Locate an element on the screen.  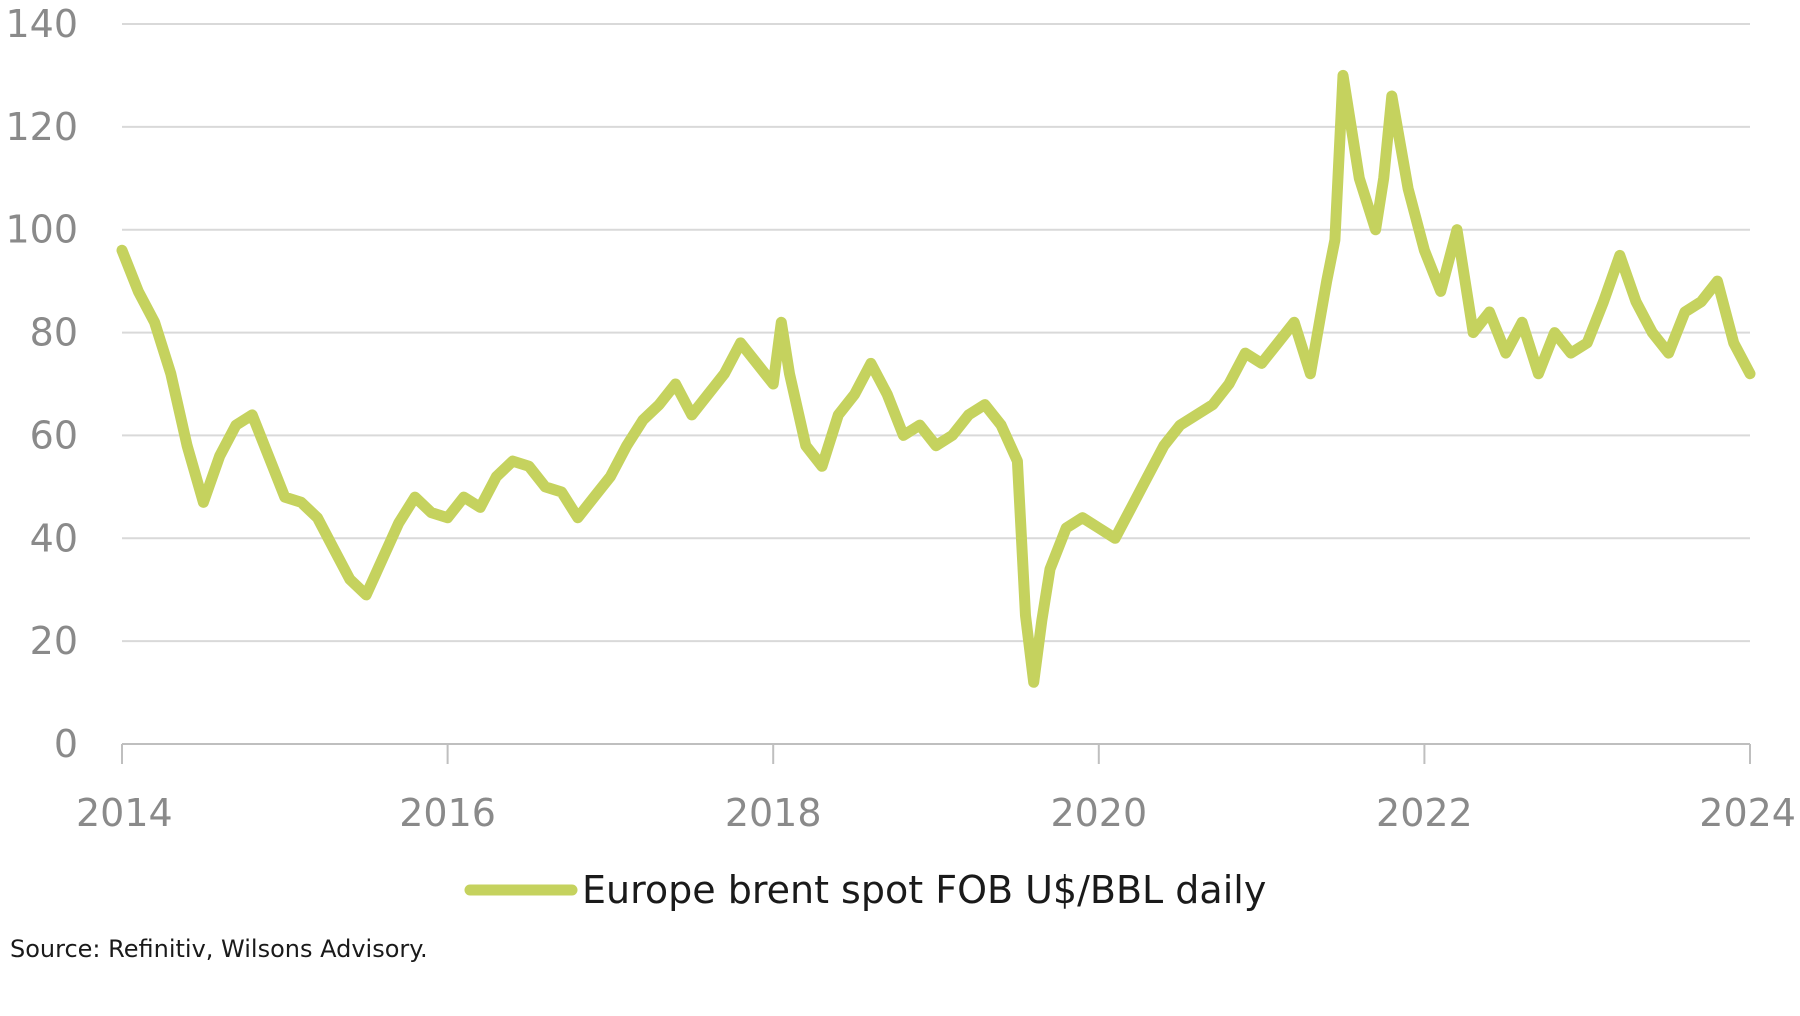
x-tick-label: 2014 is located at coordinates (124, 813).